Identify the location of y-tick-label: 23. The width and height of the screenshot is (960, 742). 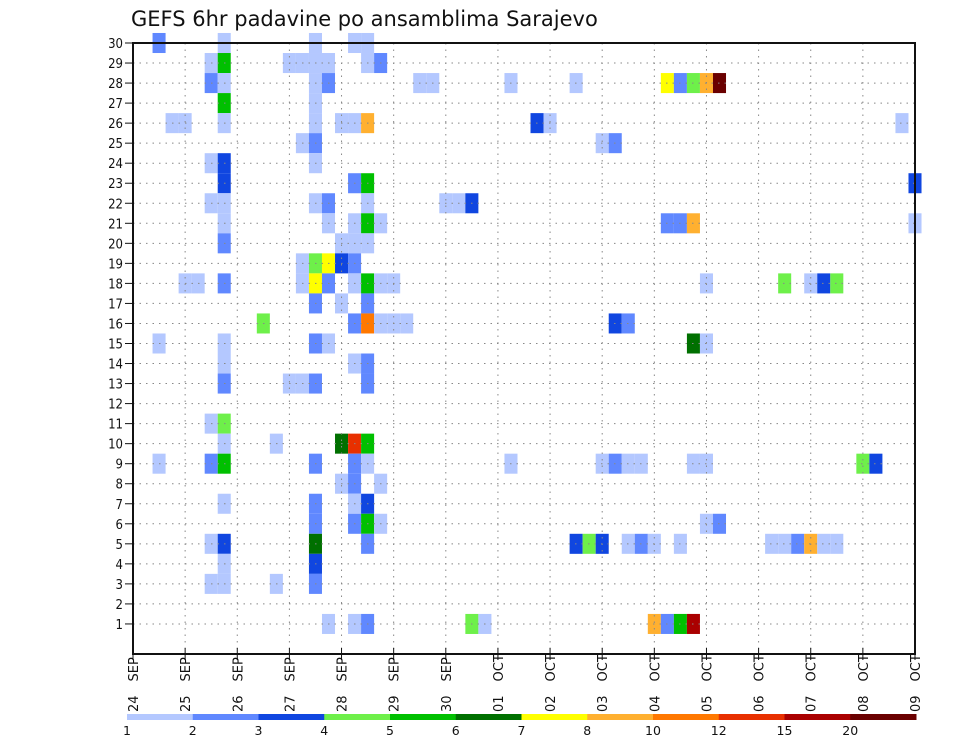
(115, 184).